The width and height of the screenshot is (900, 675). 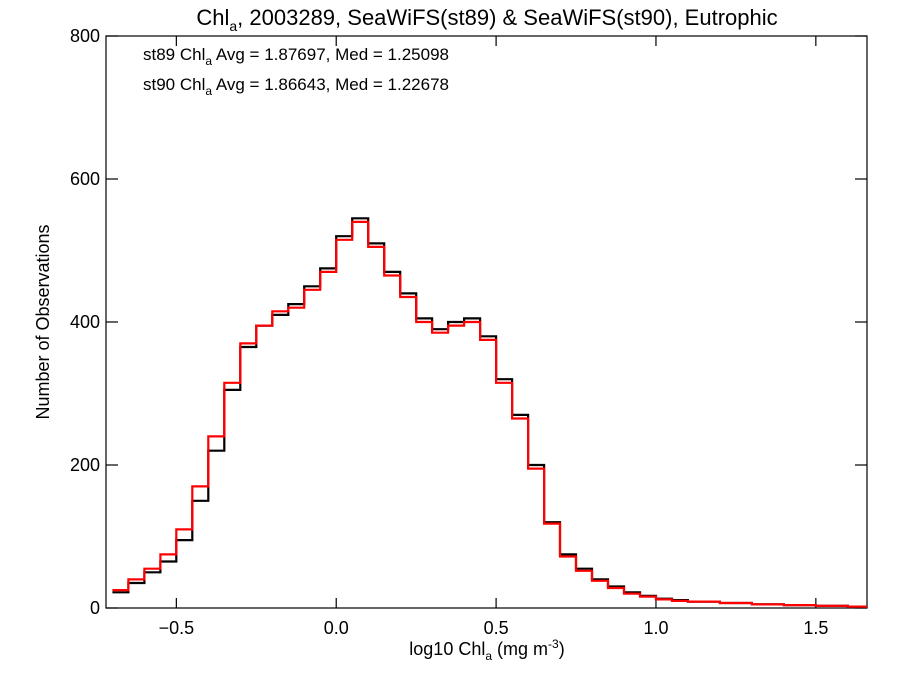 I want to click on x-tick-label: 1.5, so click(x=815, y=628).